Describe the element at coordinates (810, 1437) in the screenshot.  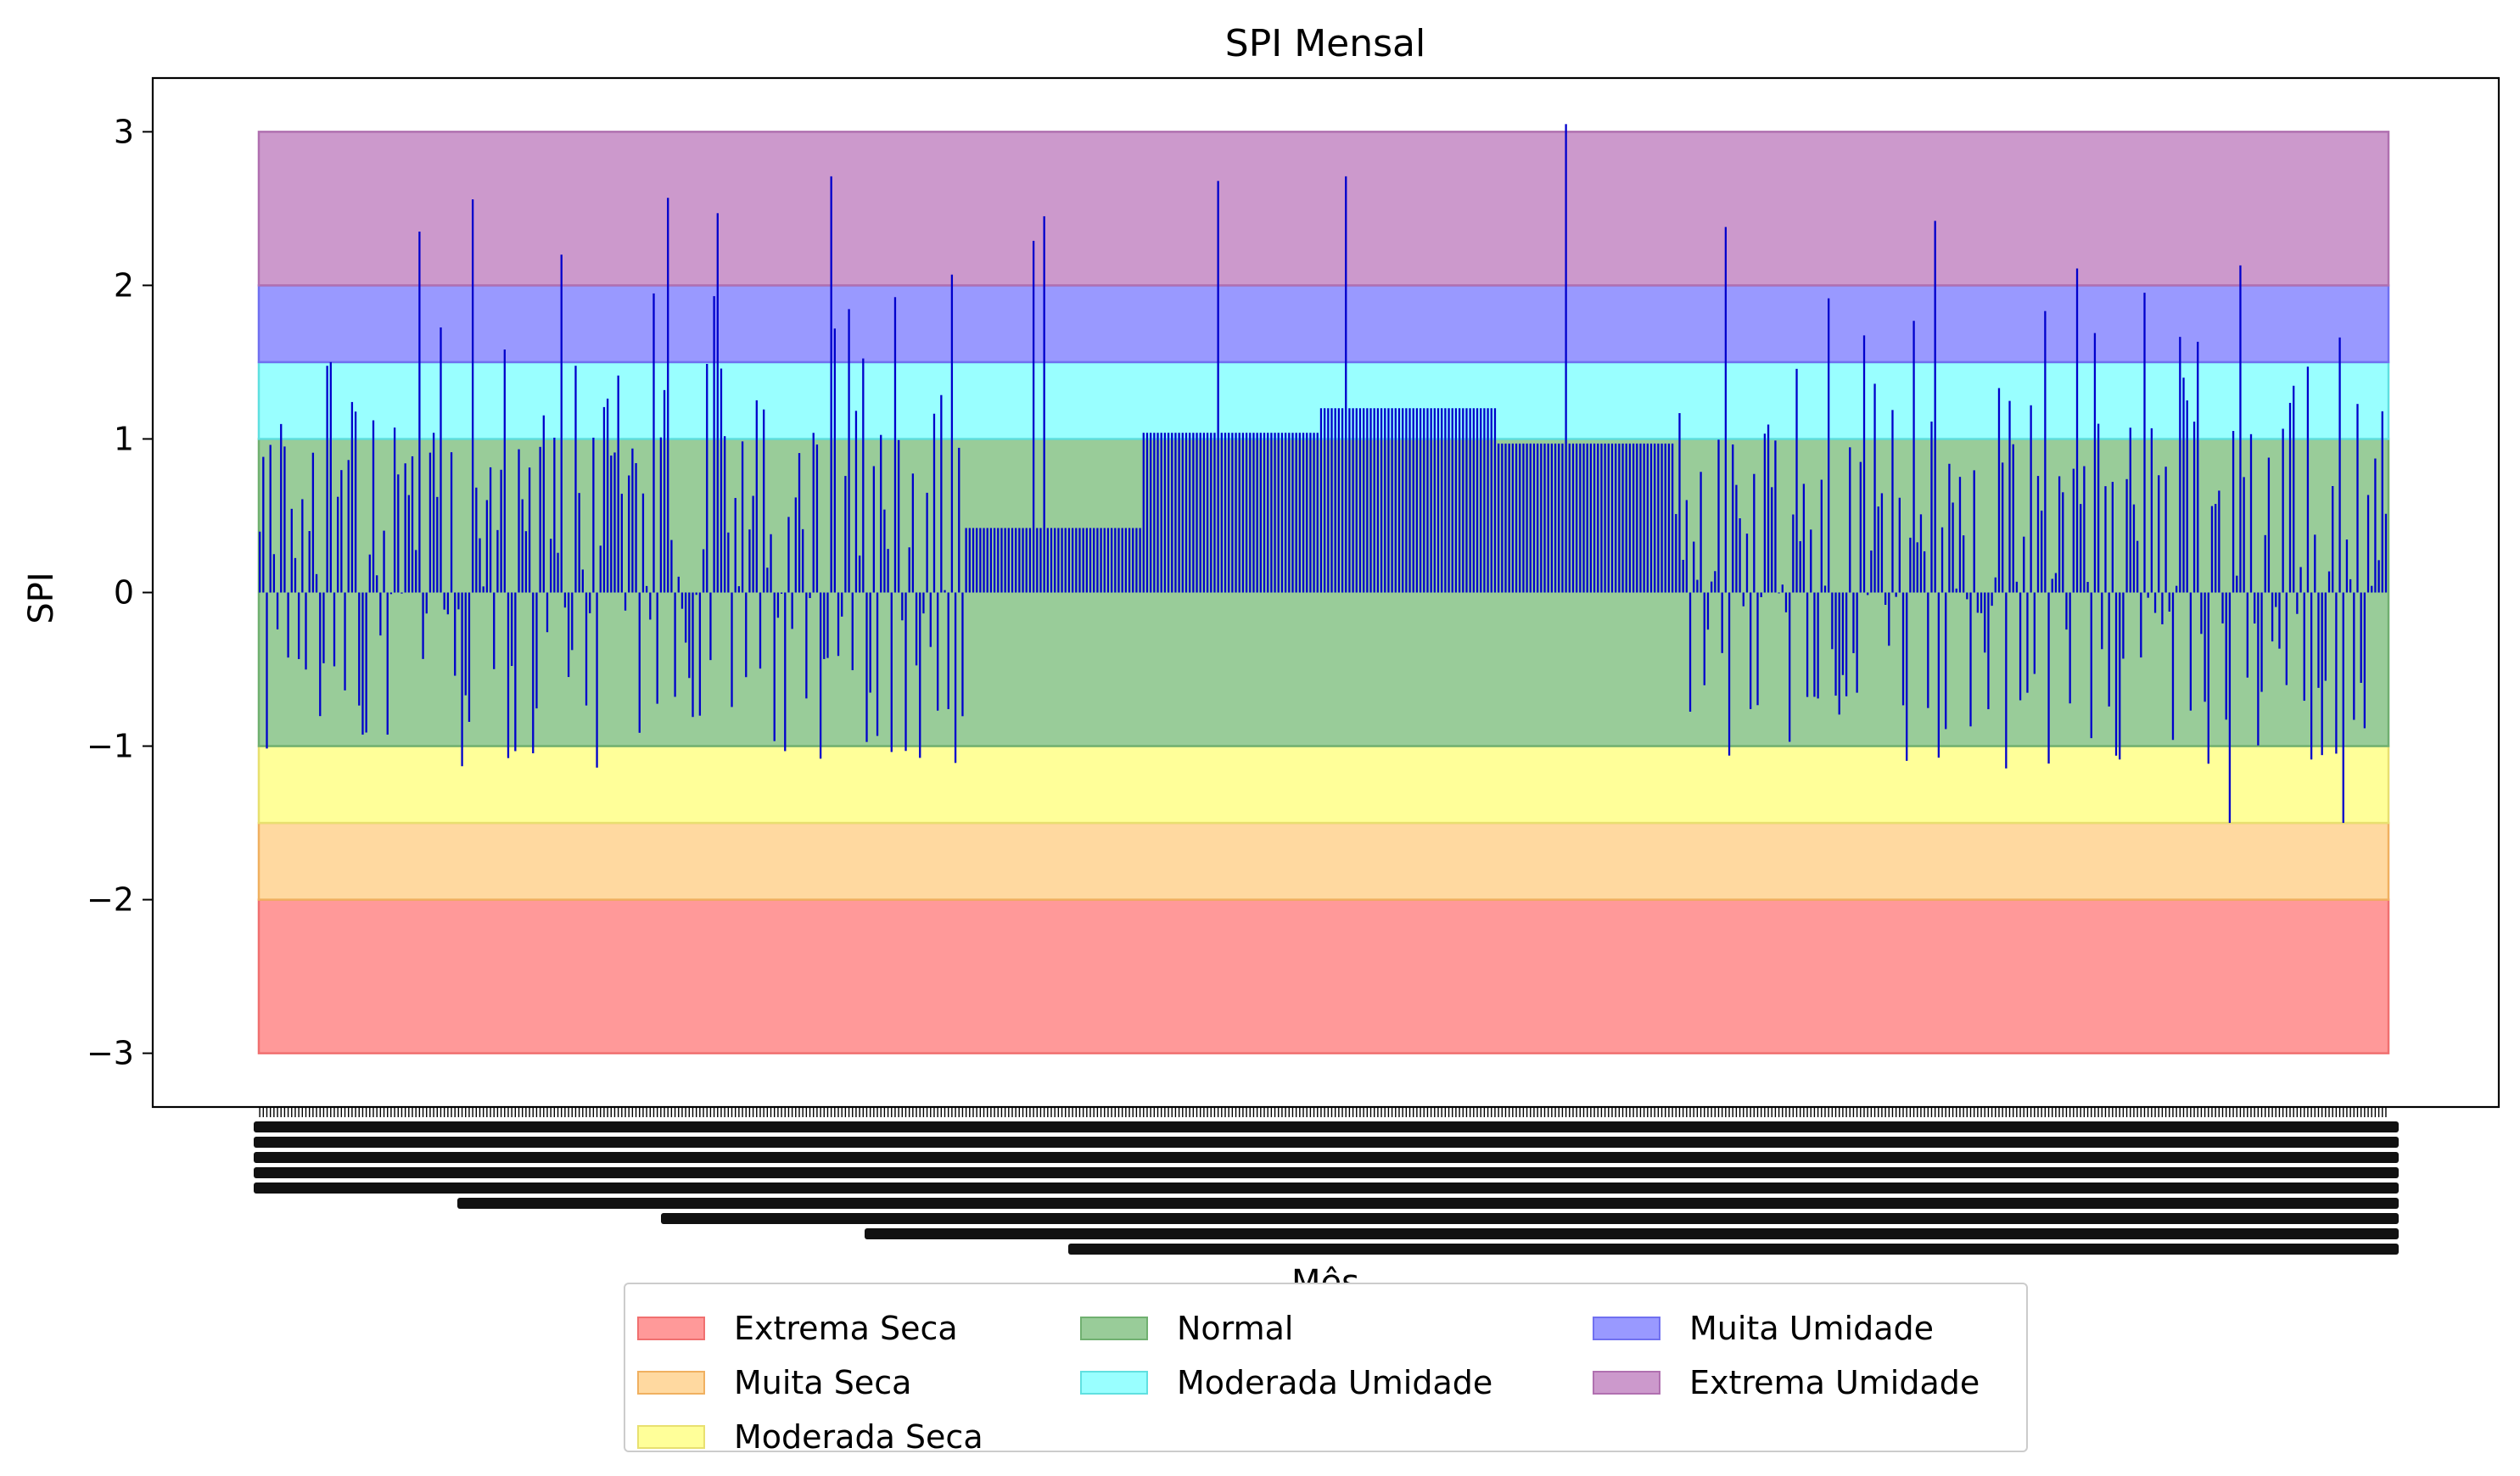
I see `legend-item-moderada-seca: Moderada Seca` at that location.